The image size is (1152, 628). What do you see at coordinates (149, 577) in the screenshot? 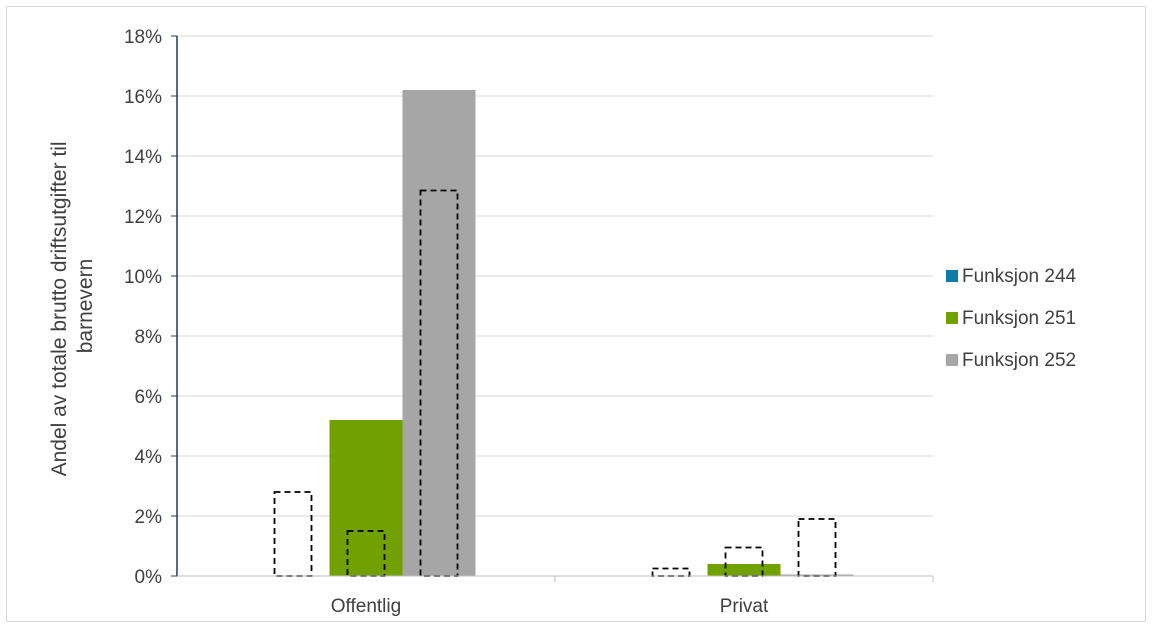
I see `y-tick-label: 0%` at bounding box center [149, 577].